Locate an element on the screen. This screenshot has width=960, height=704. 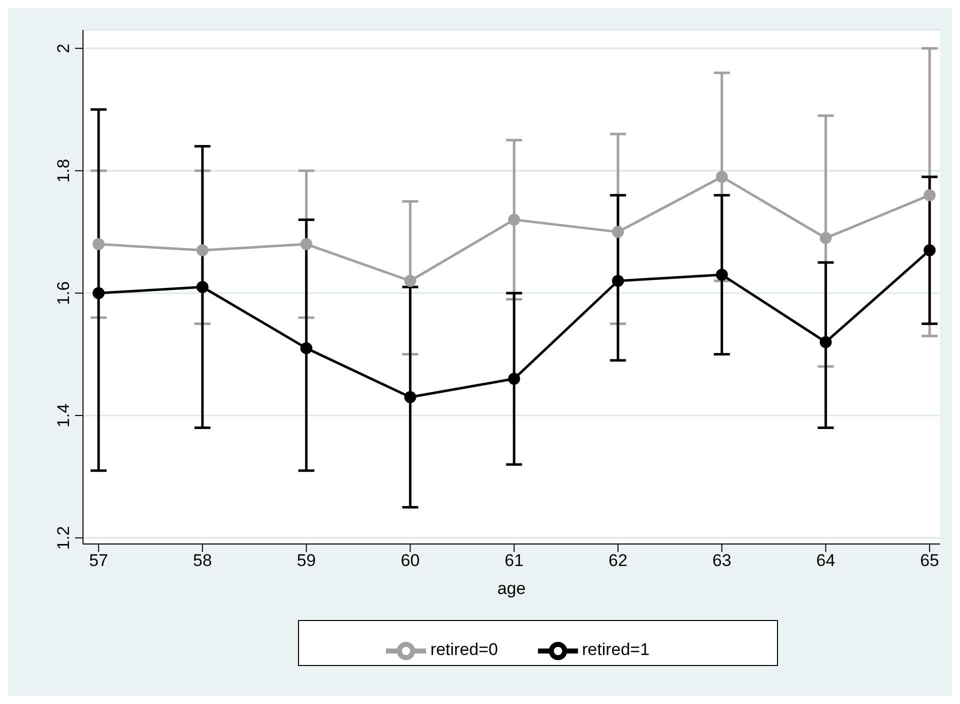
x-tick-label: 63 is located at coordinates (722, 560).